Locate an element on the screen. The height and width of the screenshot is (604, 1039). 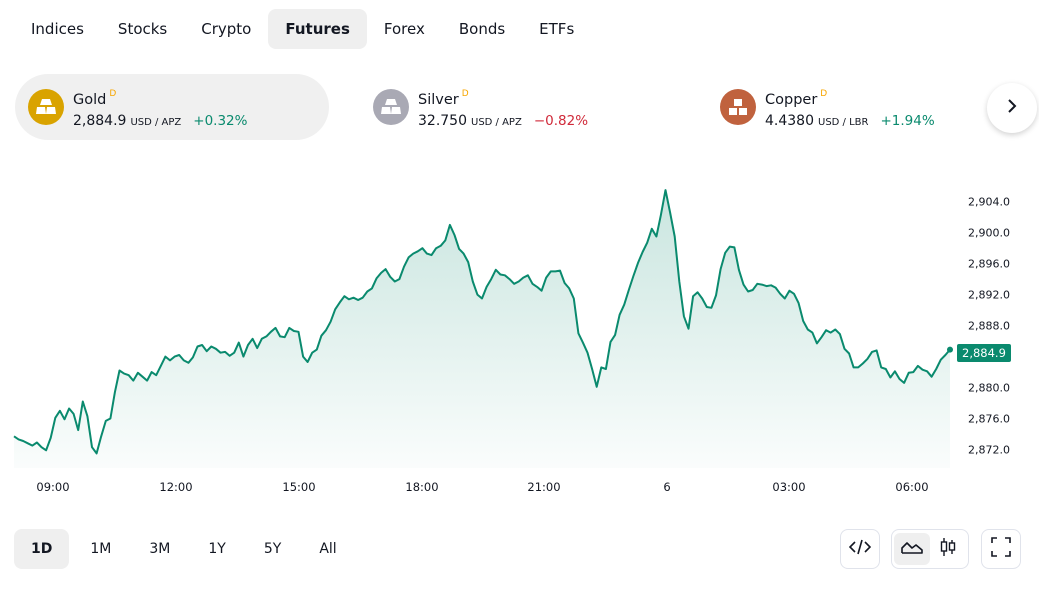
silver-bars-icon is located at coordinates (391, 107).